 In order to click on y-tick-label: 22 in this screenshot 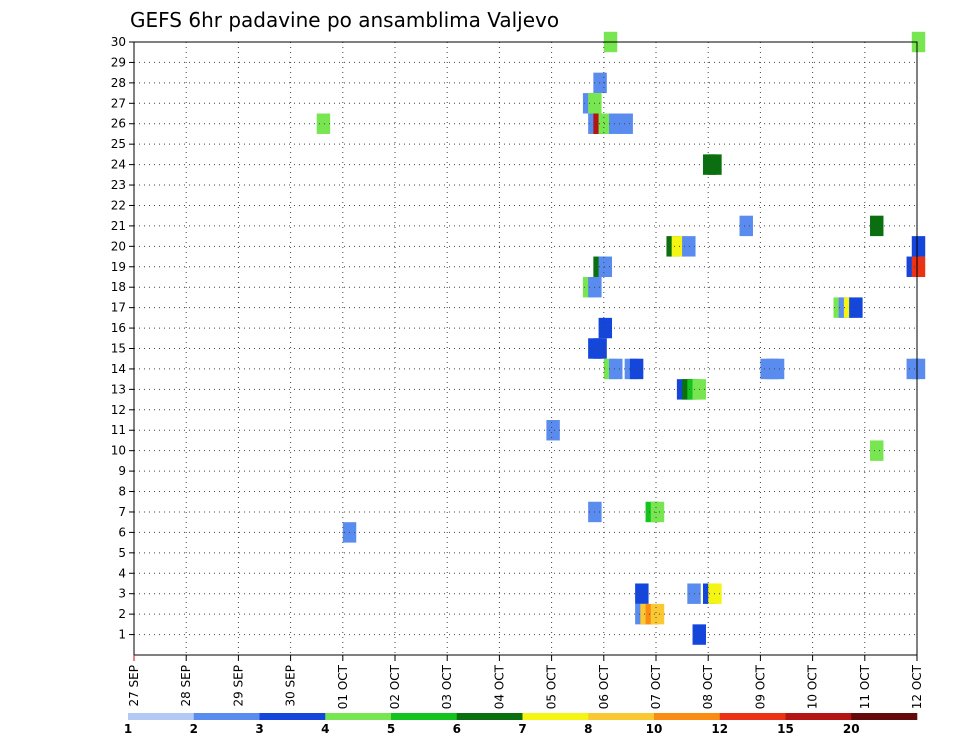, I will do `click(118, 205)`.